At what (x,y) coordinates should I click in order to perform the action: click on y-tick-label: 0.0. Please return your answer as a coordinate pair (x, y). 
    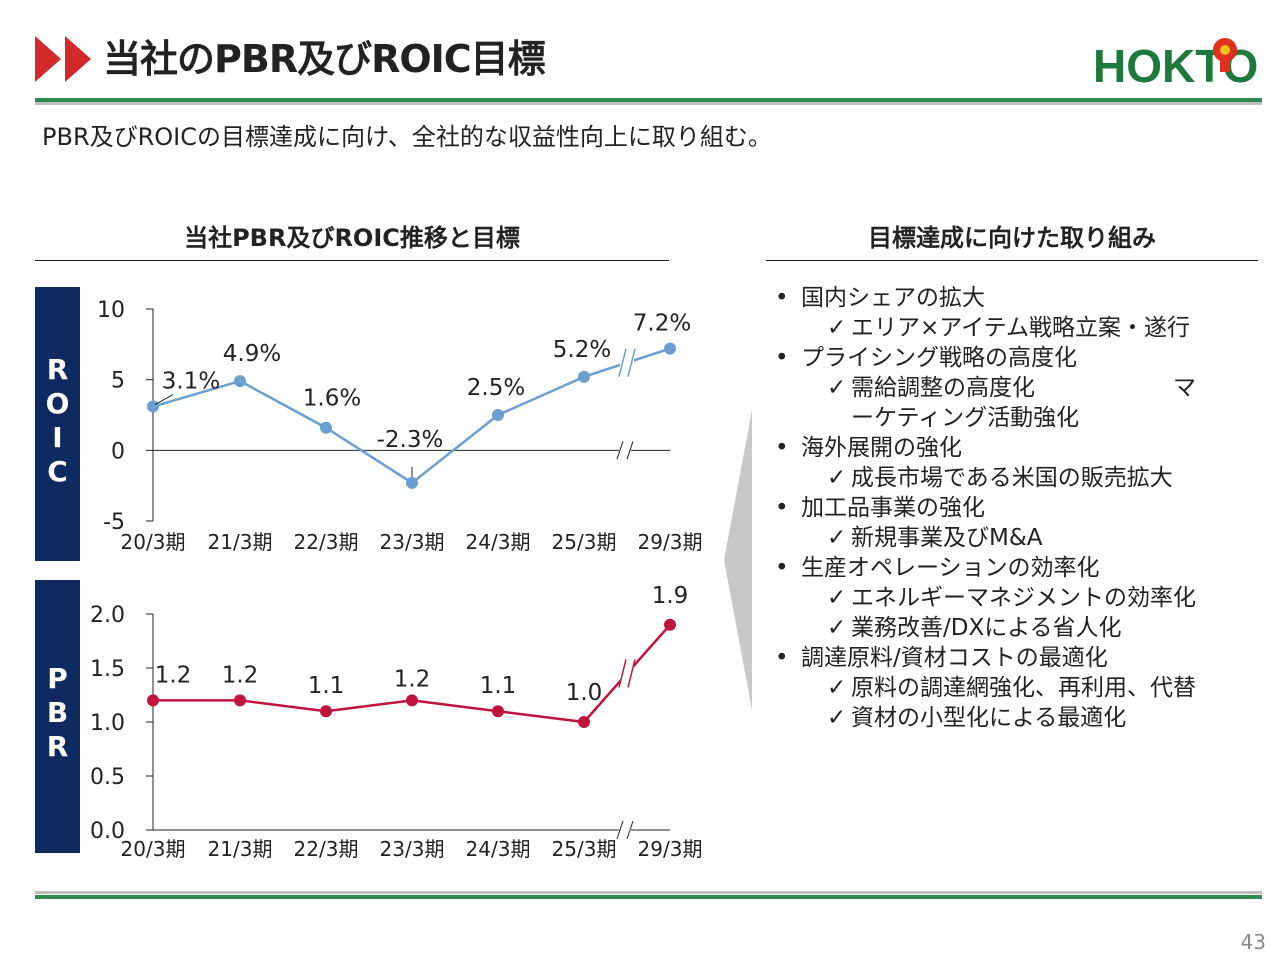
    Looking at the image, I should click on (107, 831).